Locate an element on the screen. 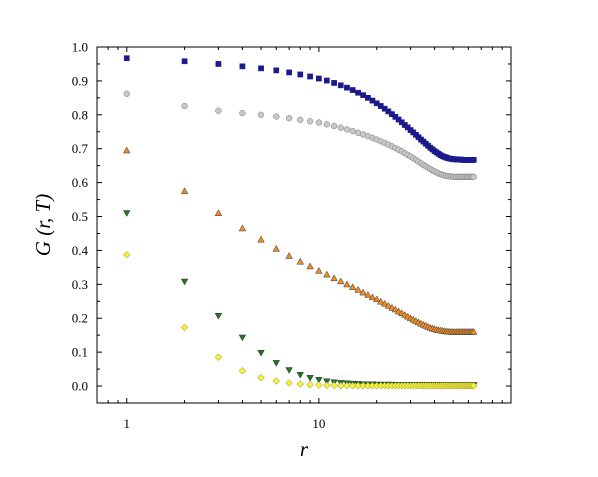 This screenshot has height=477, width=598. y-tick-label: 0.3 is located at coordinates (80, 284).